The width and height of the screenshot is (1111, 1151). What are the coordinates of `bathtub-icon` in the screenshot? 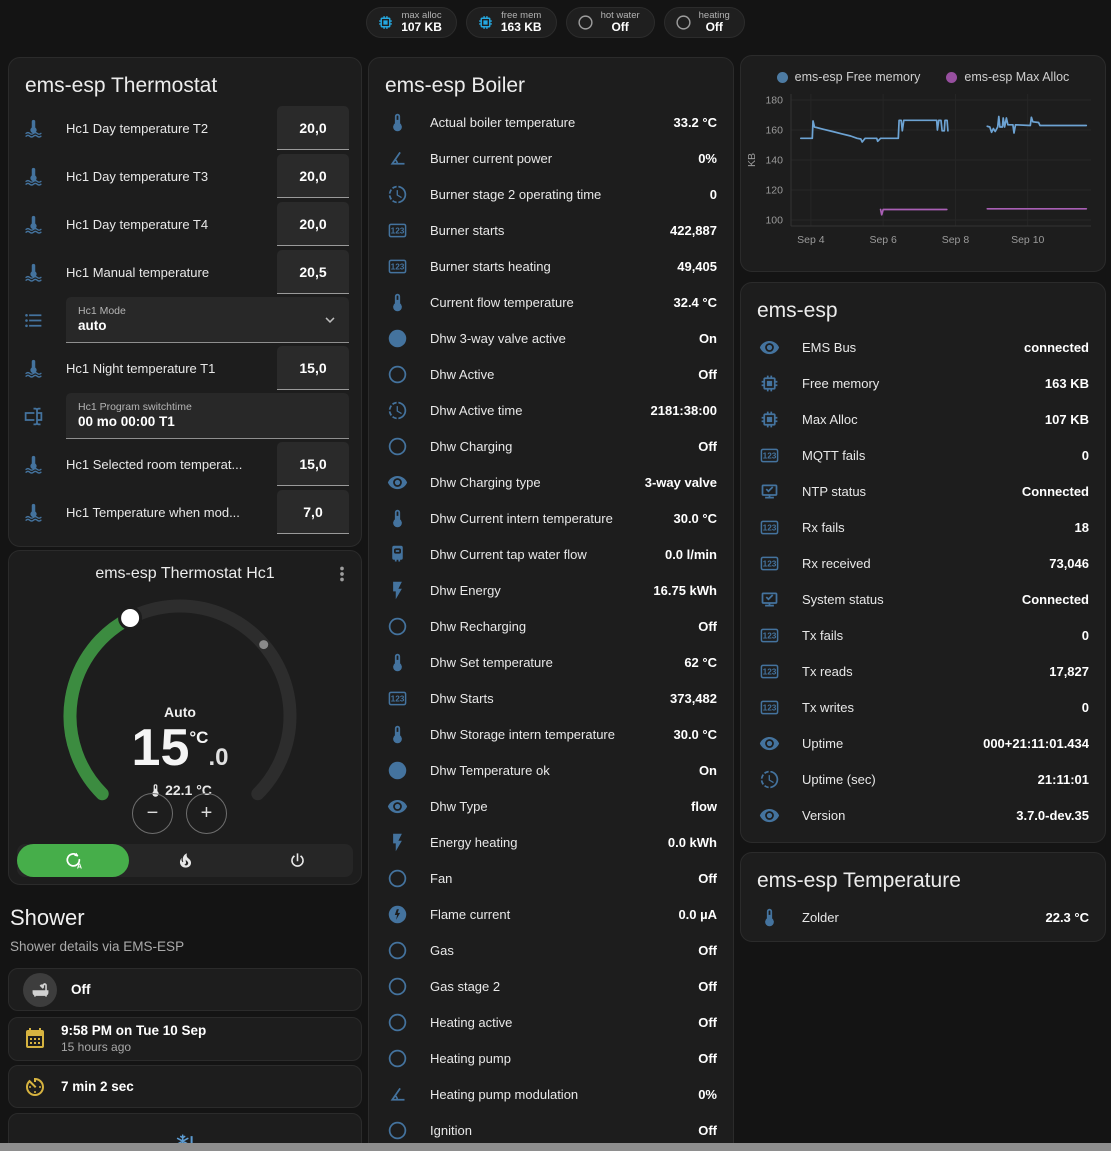 It's located at (40, 989).